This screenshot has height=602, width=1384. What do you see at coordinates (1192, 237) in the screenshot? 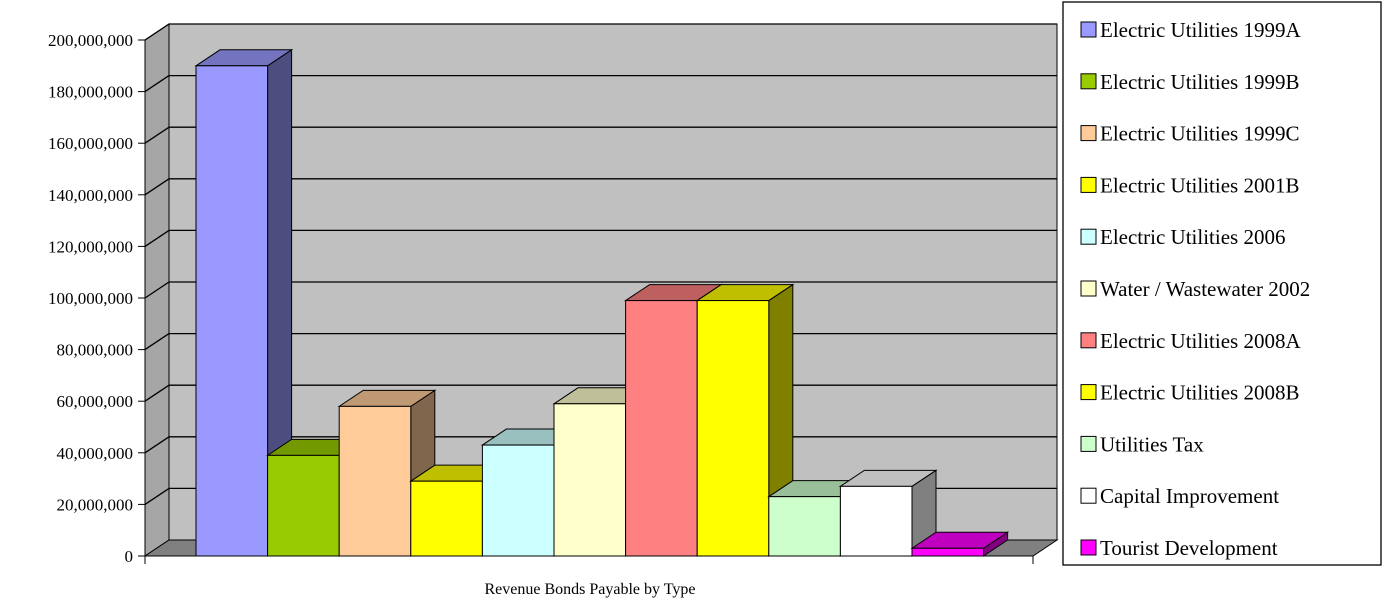
I see `legend-label: Electric Utilities 2006` at bounding box center [1192, 237].